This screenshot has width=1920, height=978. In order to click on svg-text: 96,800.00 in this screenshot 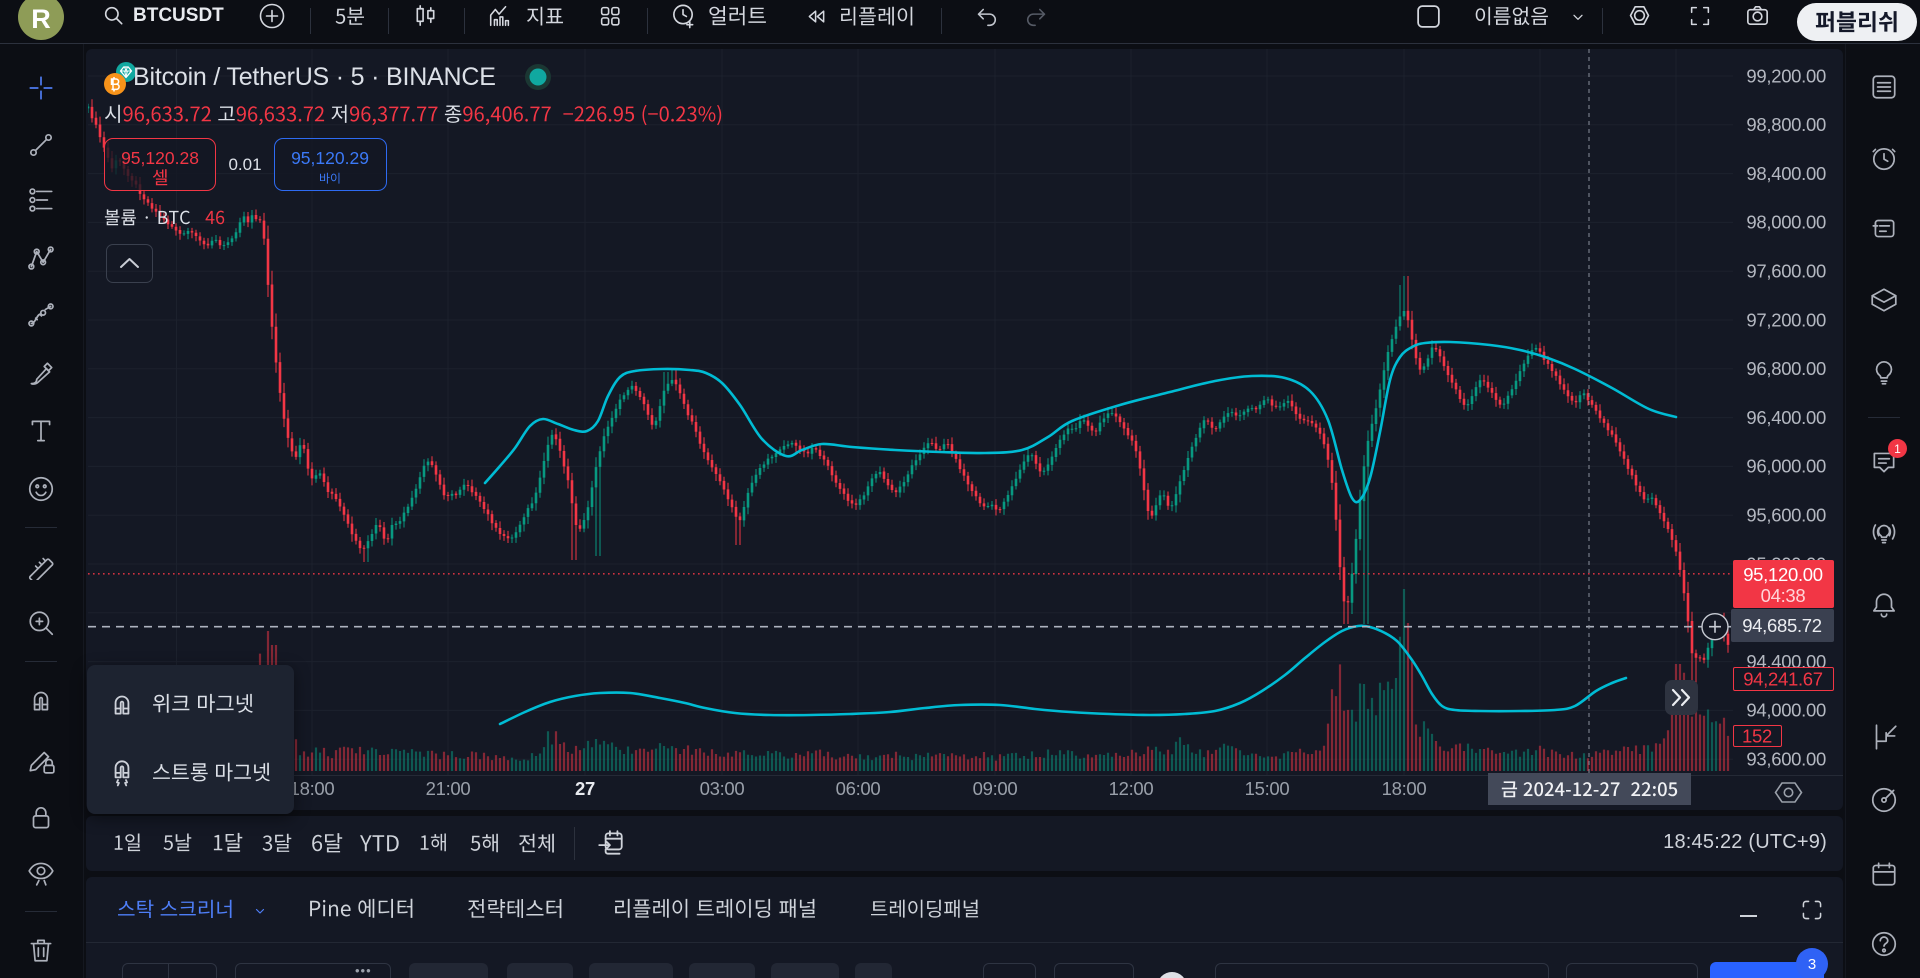, I will do `click(1786, 368)`.